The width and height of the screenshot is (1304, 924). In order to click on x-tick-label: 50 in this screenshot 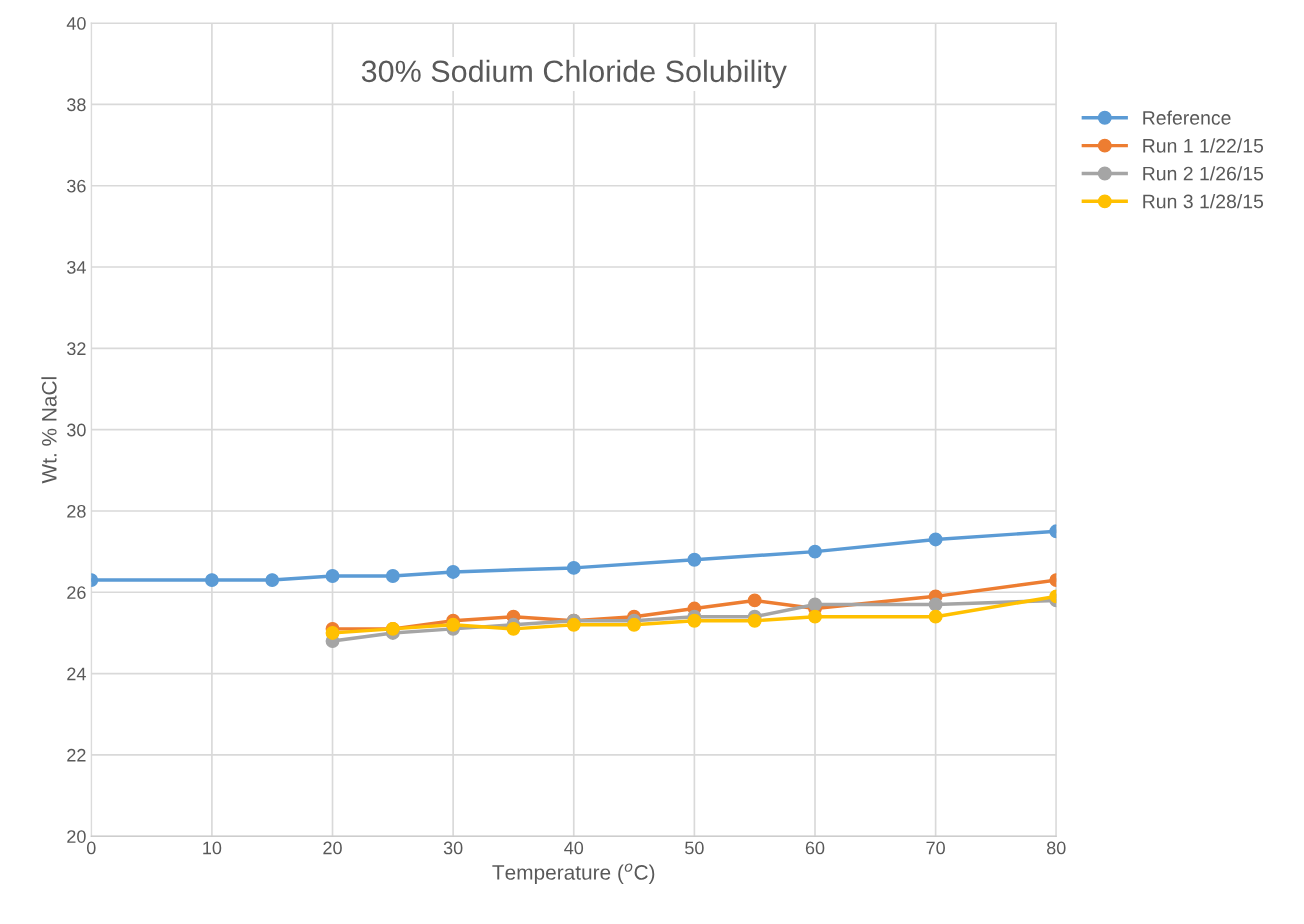, I will do `click(694, 848)`.